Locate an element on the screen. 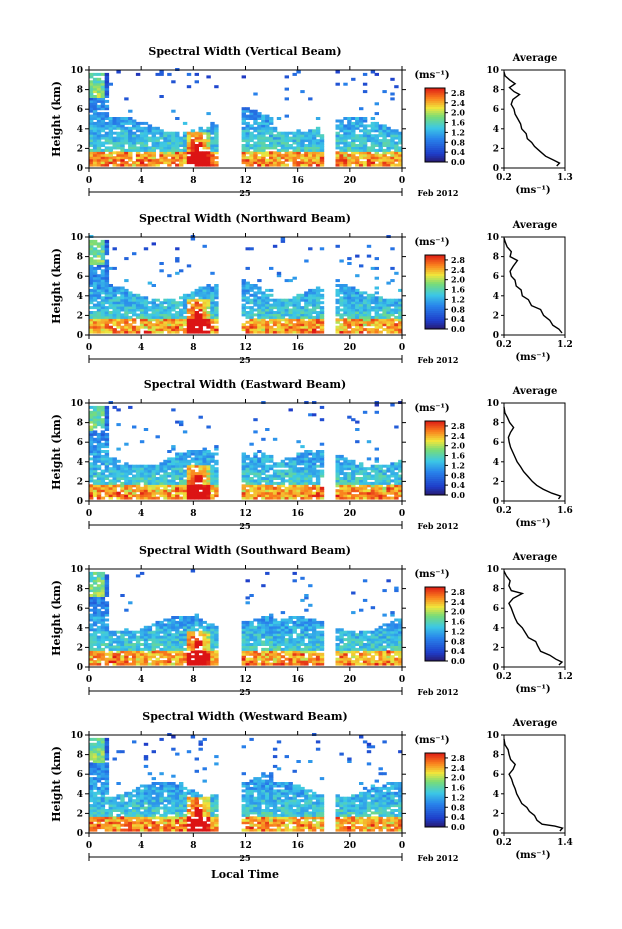 This screenshot has width=622, height=929. avg-x-tick-label: 0.2 is located at coordinates (504, 178).